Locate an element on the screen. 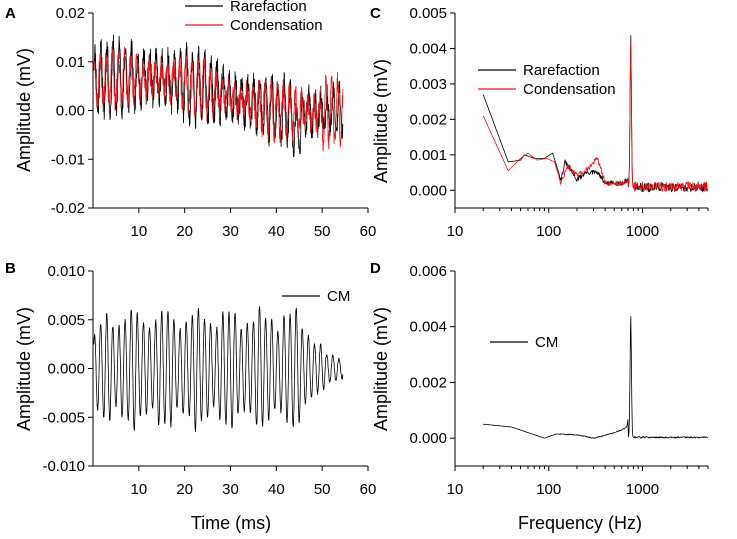  y-axis-label-a: Amplitude (mV) is located at coordinates (24, 110).